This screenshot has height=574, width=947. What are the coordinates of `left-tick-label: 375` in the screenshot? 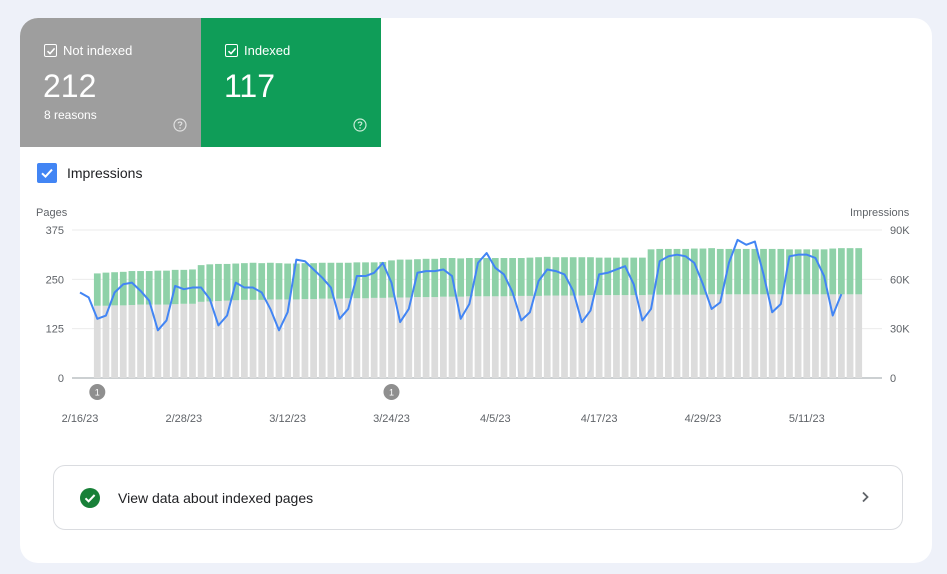 It's located at (55, 231).